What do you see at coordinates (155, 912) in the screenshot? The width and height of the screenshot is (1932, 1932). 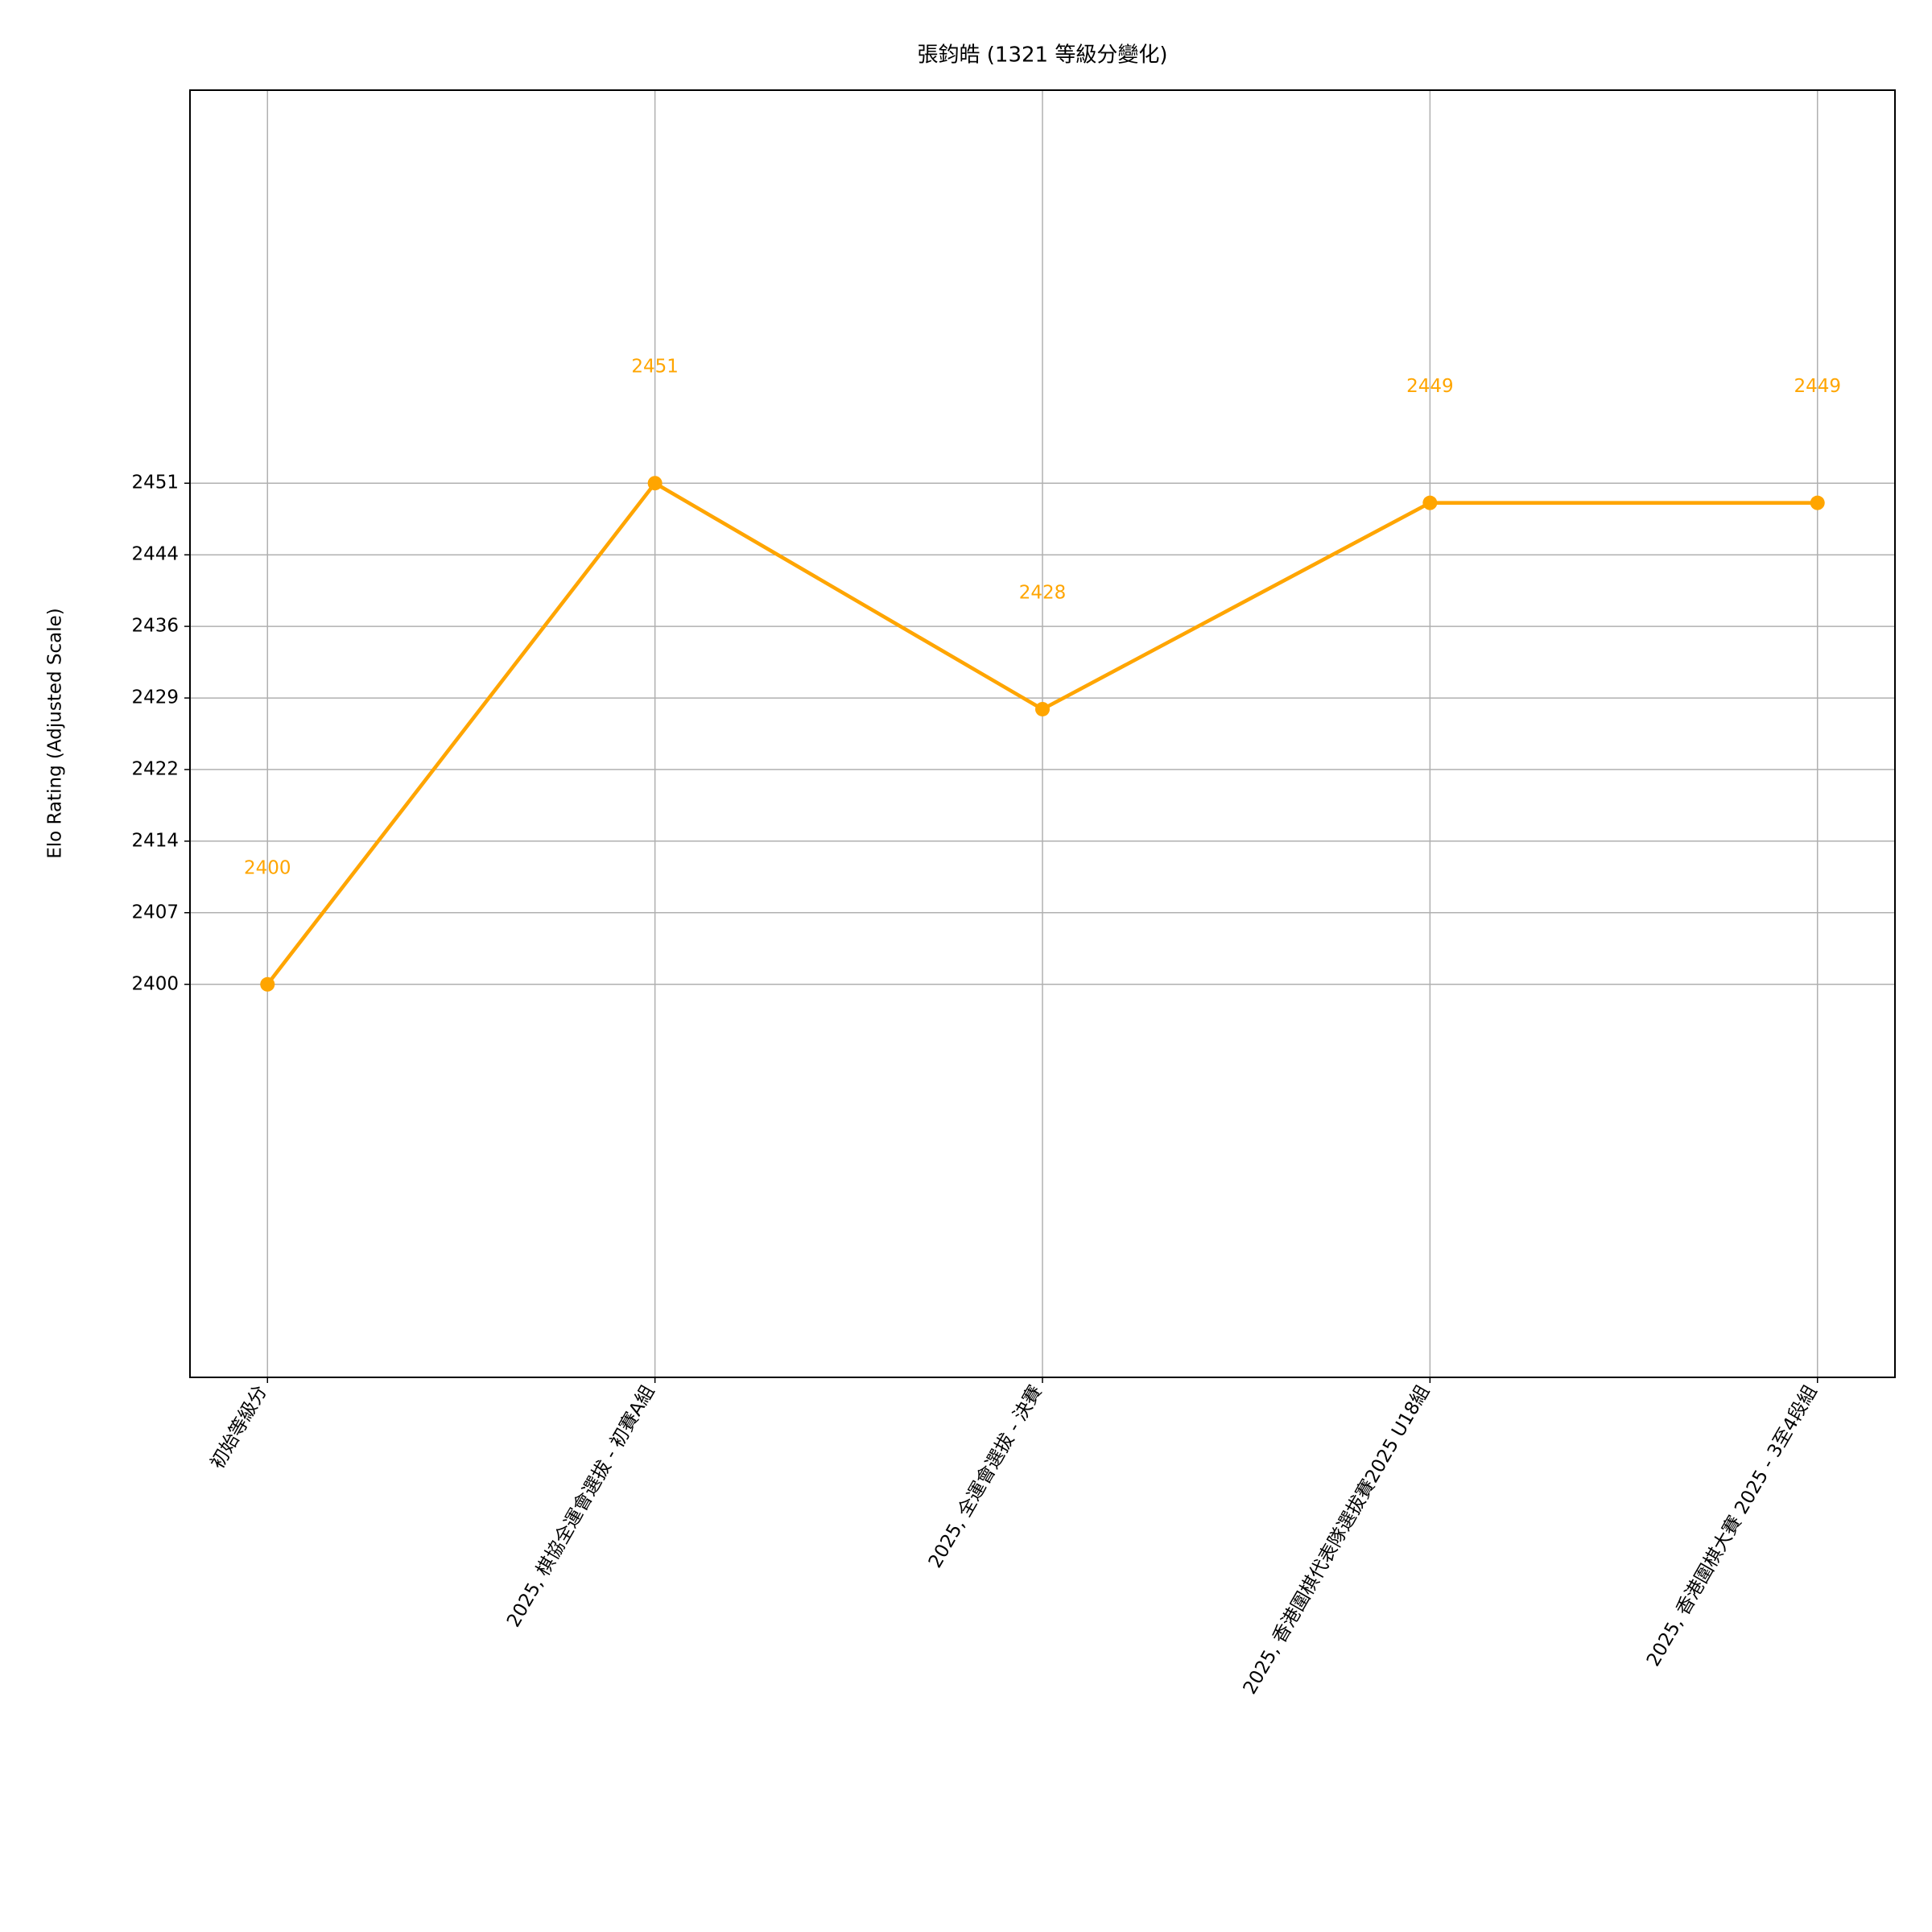 I see `y-tick-label: 2407` at bounding box center [155, 912].